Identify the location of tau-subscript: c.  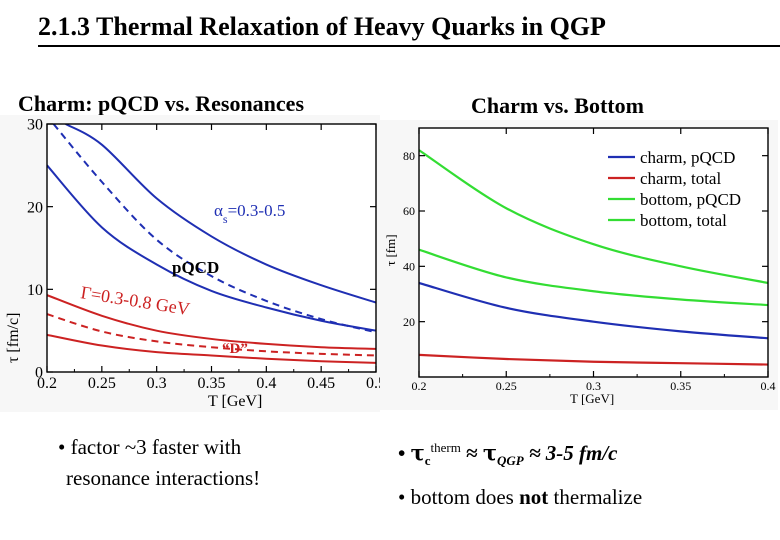
(427, 461).